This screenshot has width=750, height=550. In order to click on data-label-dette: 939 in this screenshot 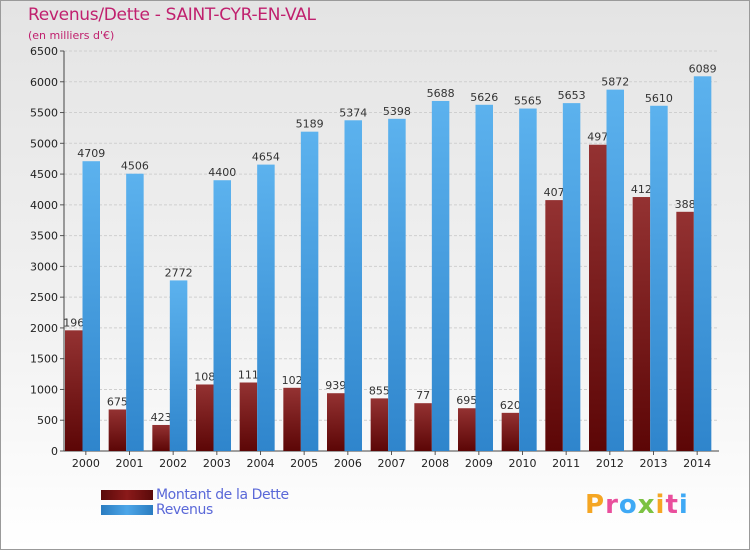, I will do `click(335, 385)`.